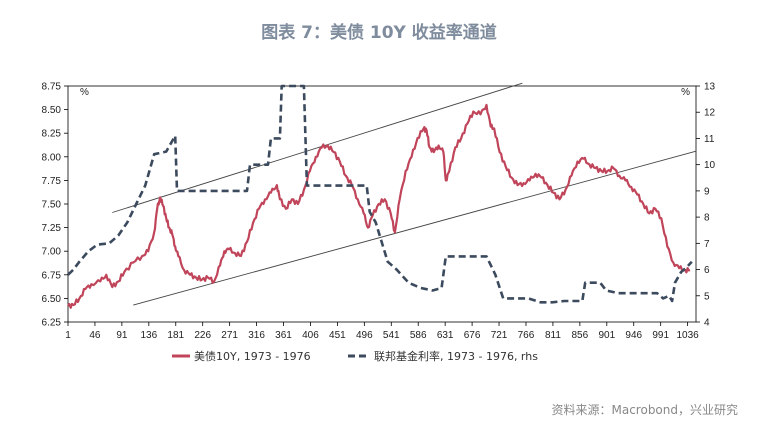 The height and width of the screenshot is (434, 758). Describe the element at coordinates (337, 335) in the screenshot. I see `x-tick-label-10: 451` at that location.